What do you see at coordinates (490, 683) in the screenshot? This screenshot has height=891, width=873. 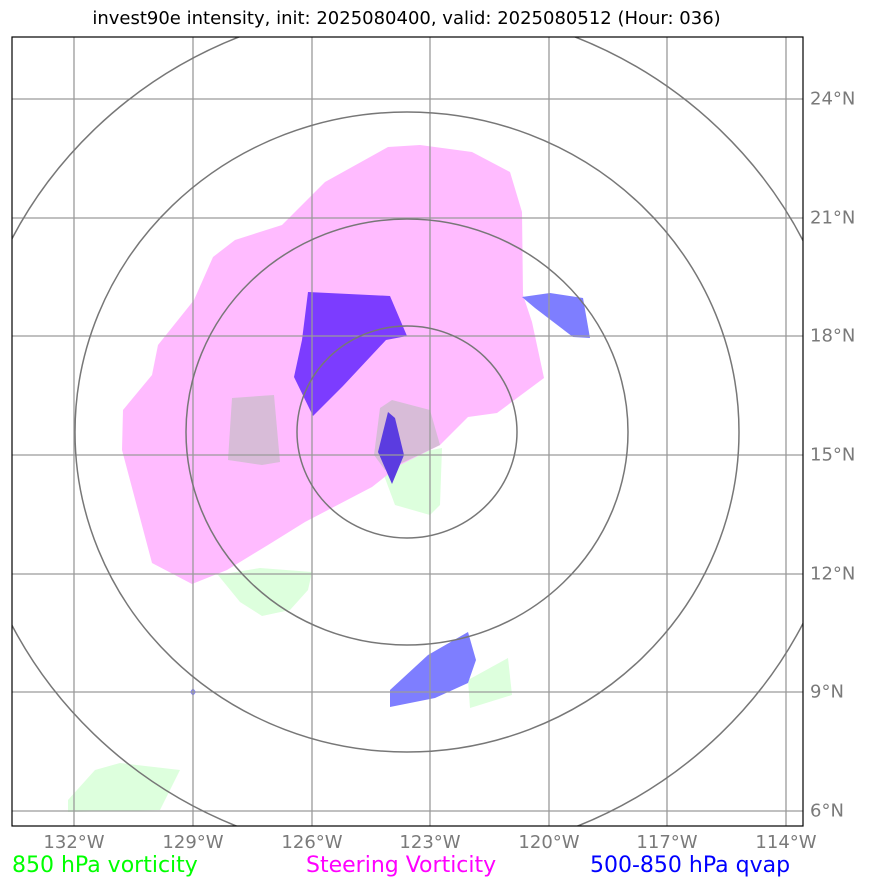 I see `vort850-area-southeast` at bounding box center [490, 683].